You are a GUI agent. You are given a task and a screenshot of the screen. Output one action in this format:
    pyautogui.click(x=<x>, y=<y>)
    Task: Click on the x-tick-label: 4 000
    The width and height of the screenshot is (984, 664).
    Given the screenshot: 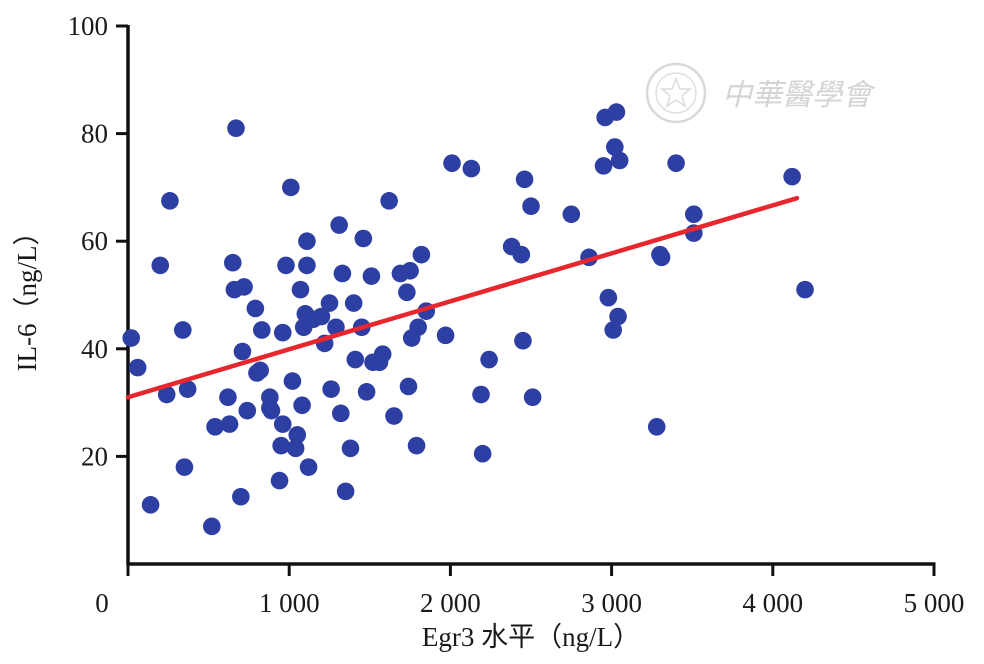 What is the action you would take?
    pyautogui.click(x=772, y=603)
    